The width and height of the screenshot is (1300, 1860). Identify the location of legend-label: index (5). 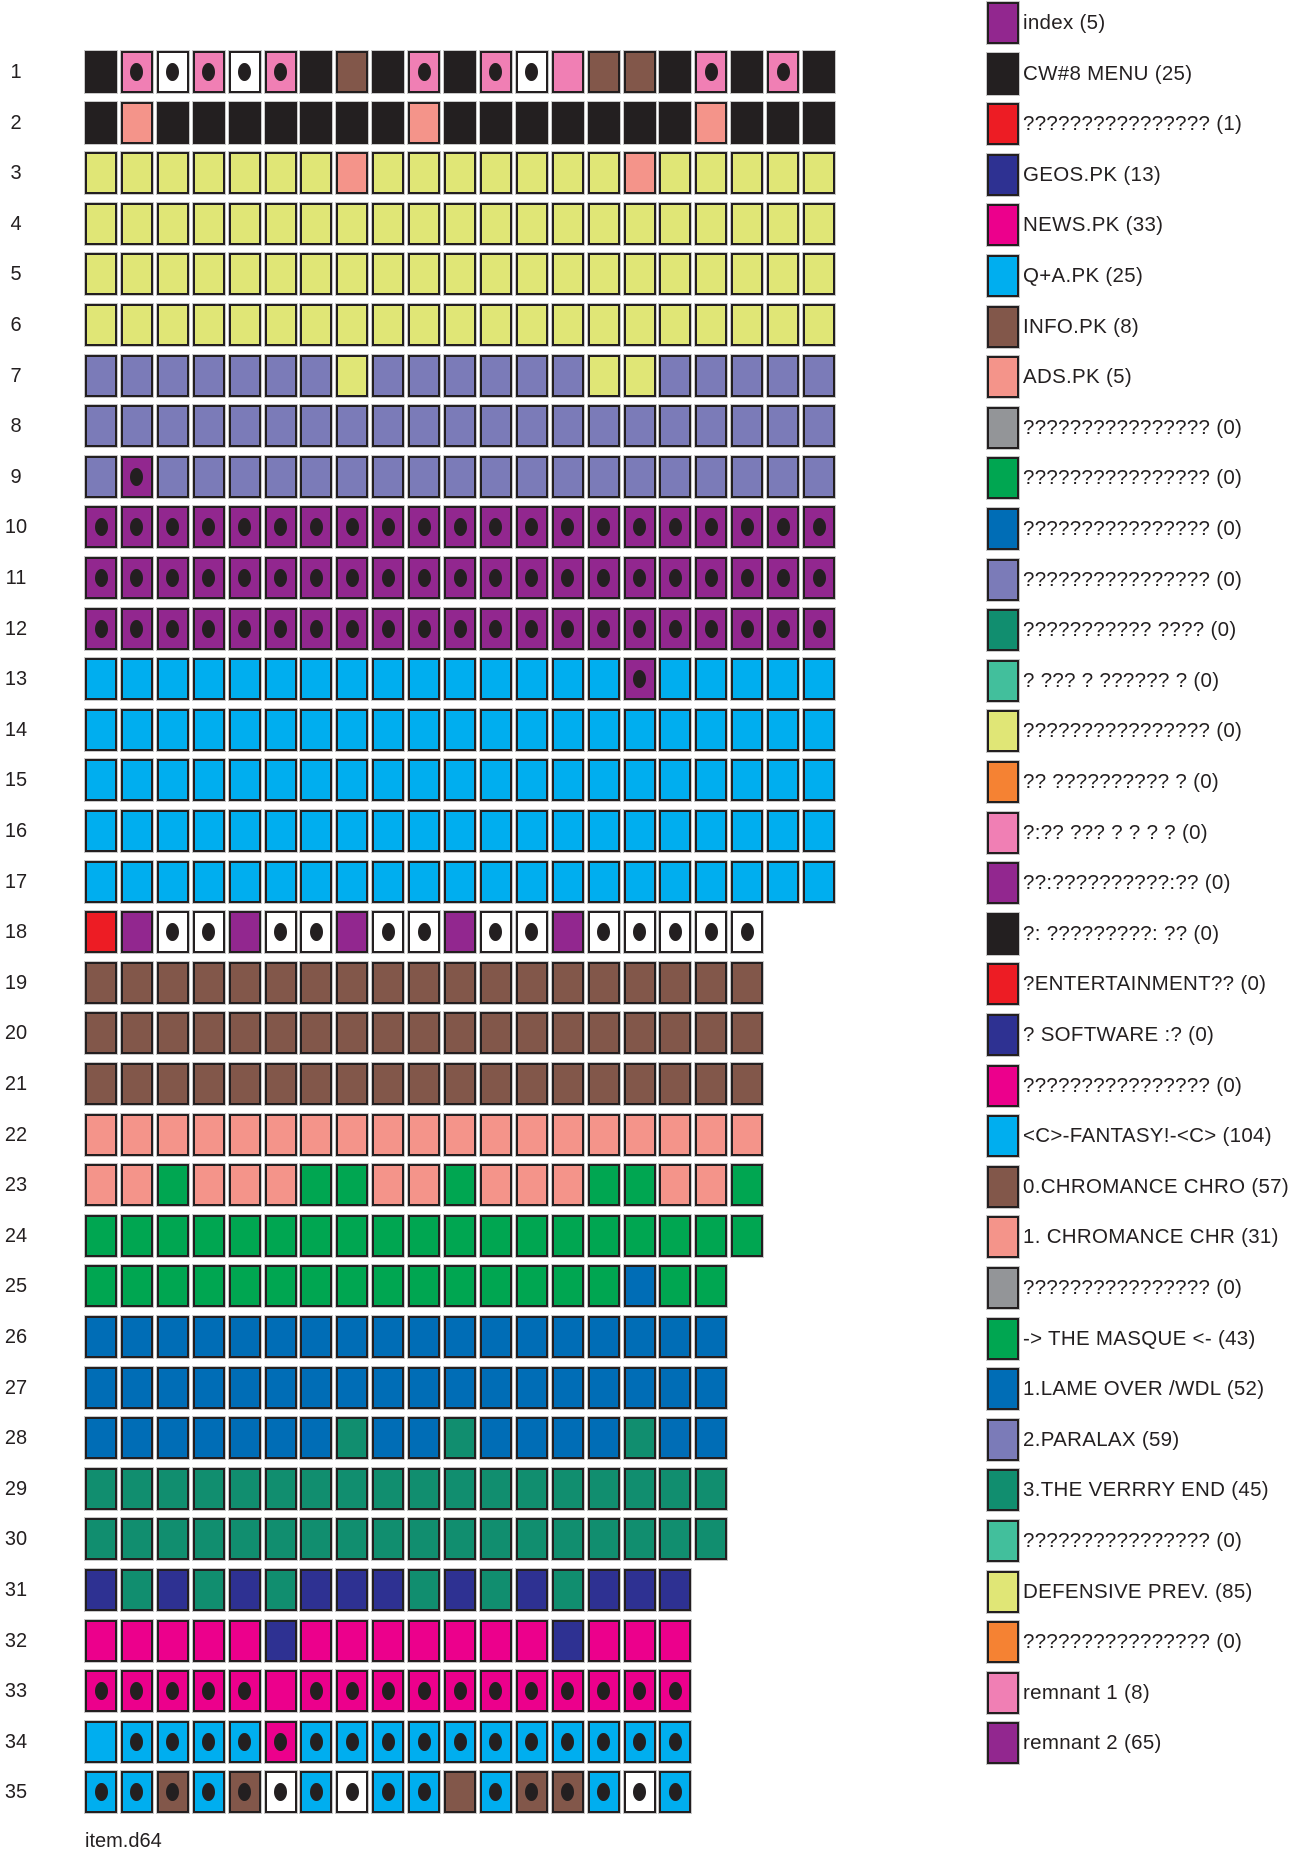
(1064, 22).